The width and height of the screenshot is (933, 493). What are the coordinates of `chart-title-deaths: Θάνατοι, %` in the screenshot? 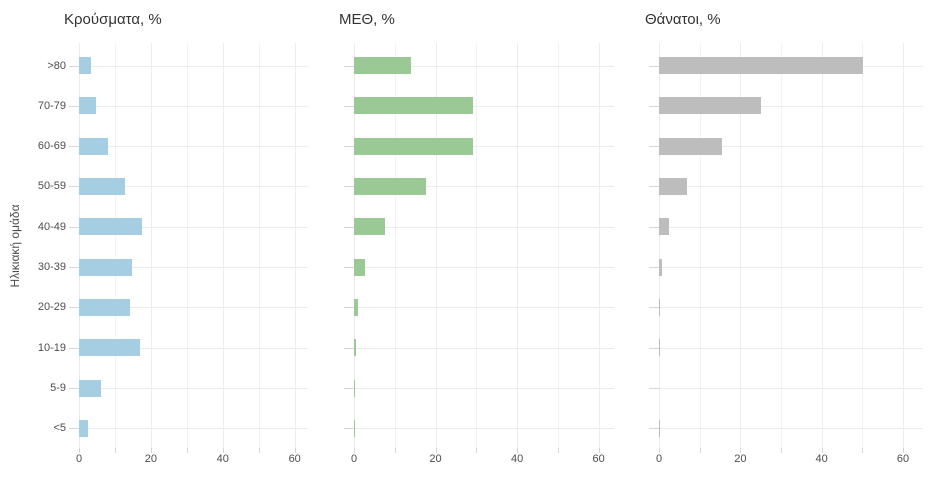 It's located at (683, 19).